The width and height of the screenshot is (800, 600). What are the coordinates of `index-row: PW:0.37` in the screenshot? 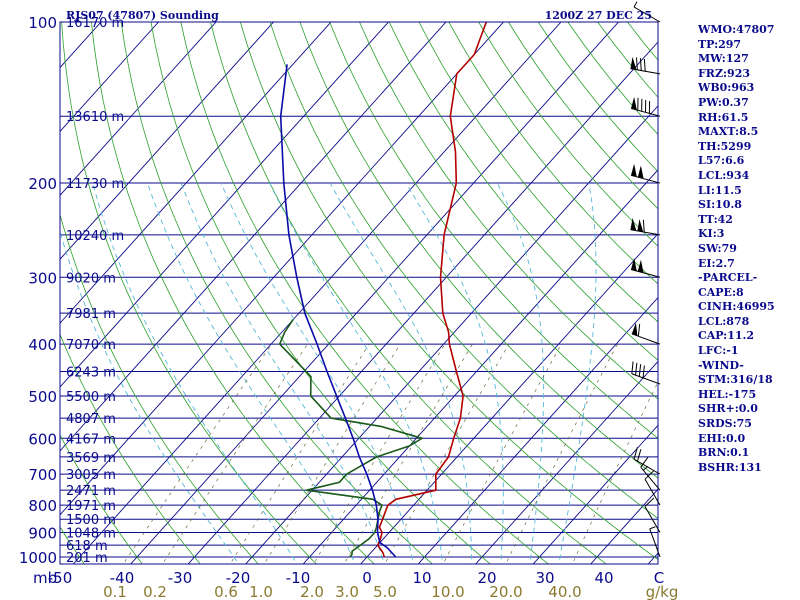 It's located at (723, 102).